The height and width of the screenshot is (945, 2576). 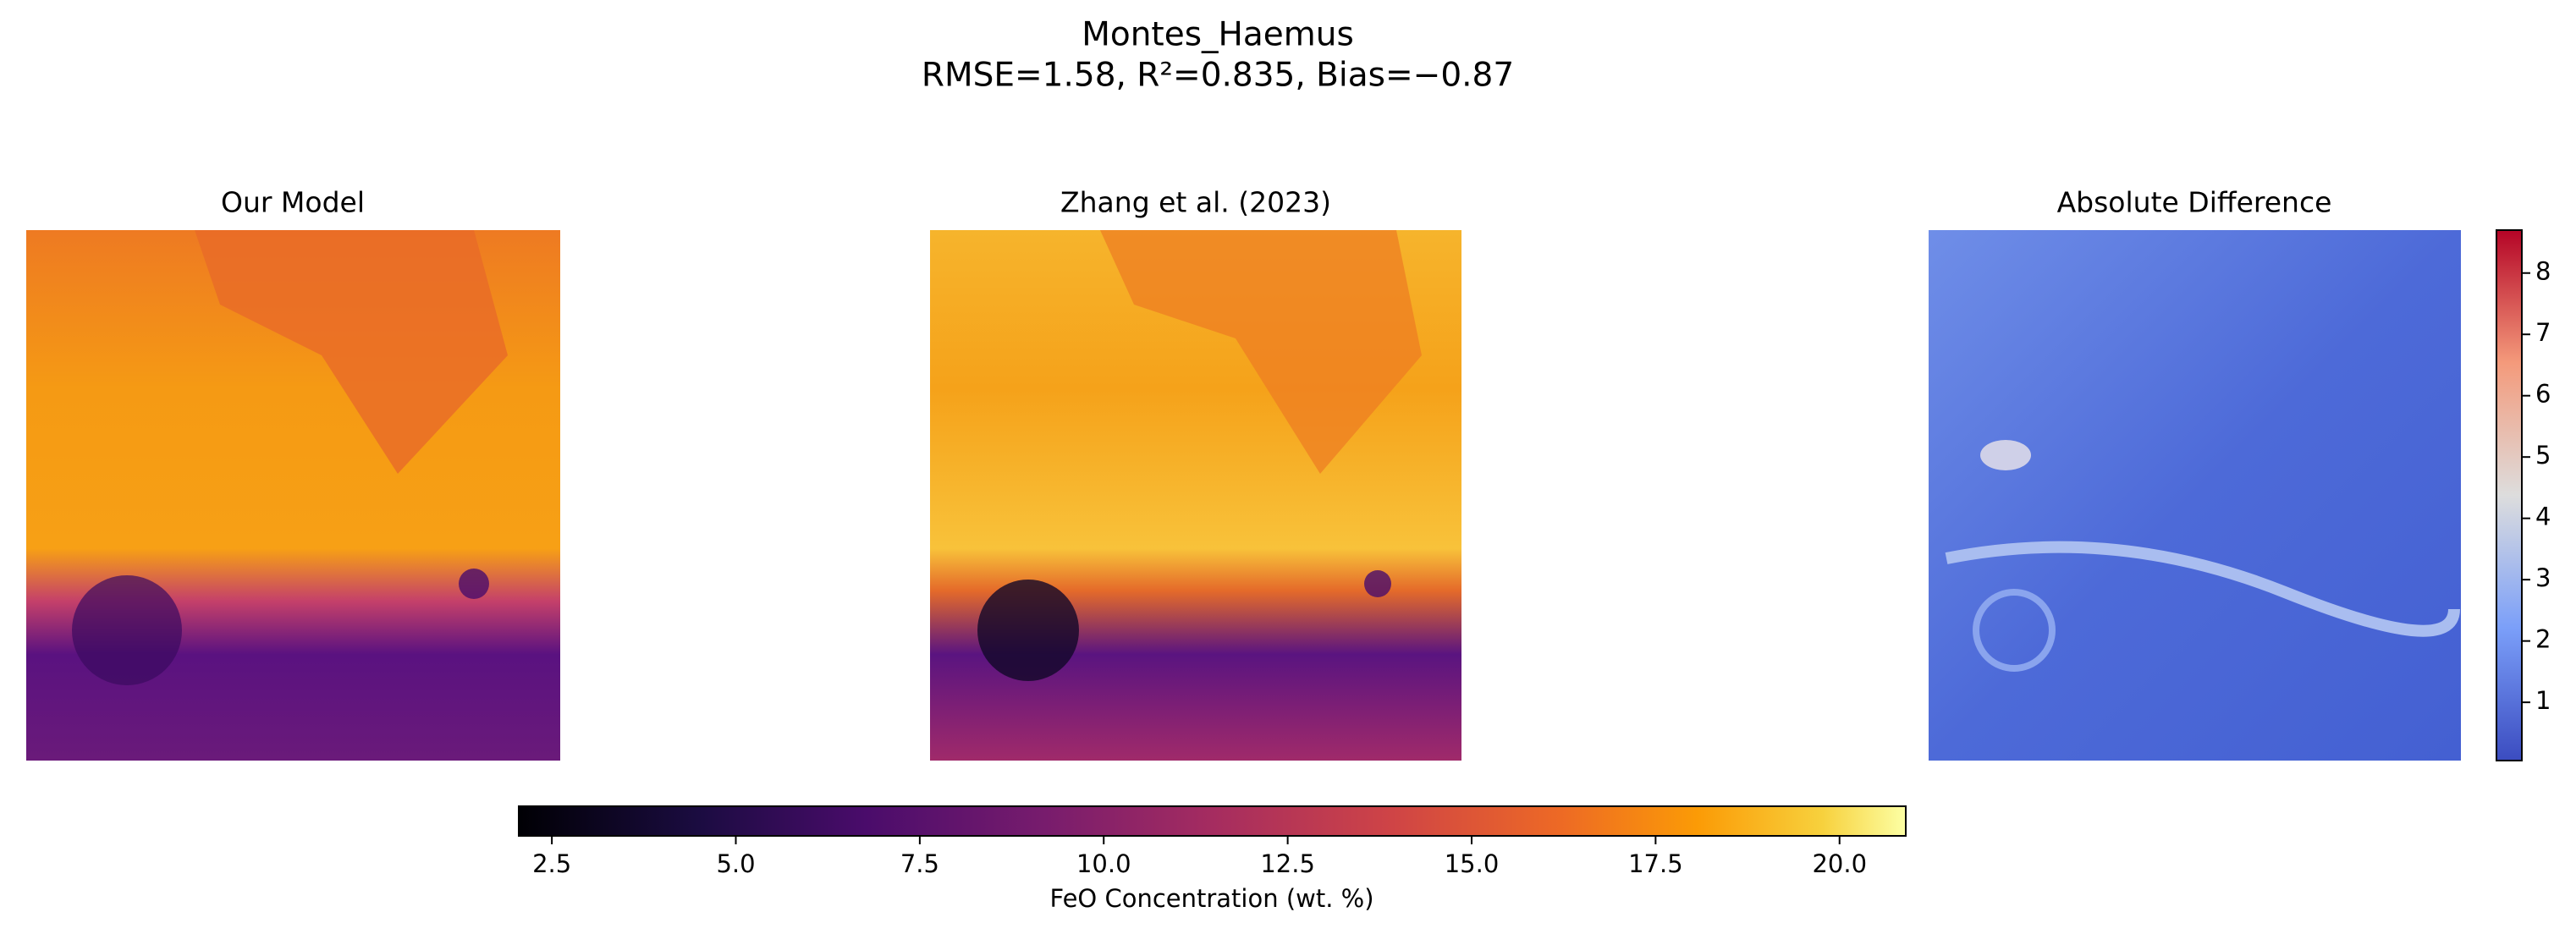 I want to click on tick-label: 7.5, so click(x=920, y=863).